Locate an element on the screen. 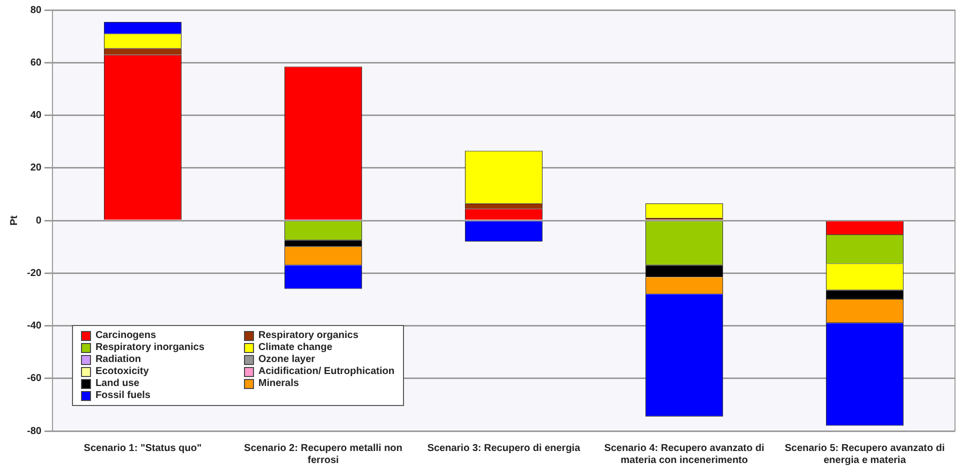  legend-label: Radiation is located at coordinates (118, 359).